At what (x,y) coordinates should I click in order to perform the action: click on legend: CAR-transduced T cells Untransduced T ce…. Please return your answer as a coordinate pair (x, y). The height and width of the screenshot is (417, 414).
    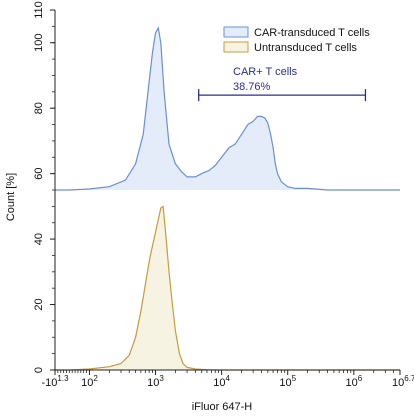
    Looking at the image, I should click on (296, 40).